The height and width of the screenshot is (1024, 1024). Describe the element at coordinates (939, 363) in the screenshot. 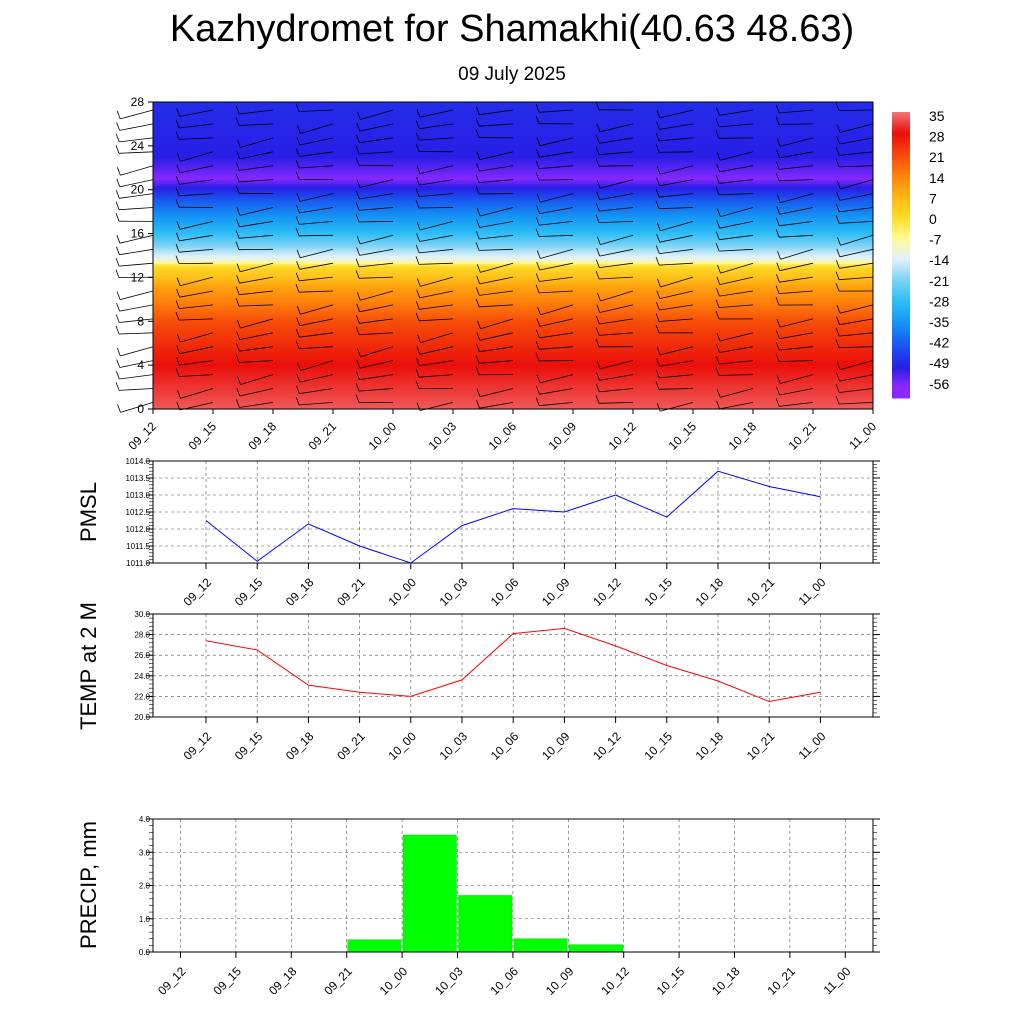

I see `colorbar-label: -49` at that location.